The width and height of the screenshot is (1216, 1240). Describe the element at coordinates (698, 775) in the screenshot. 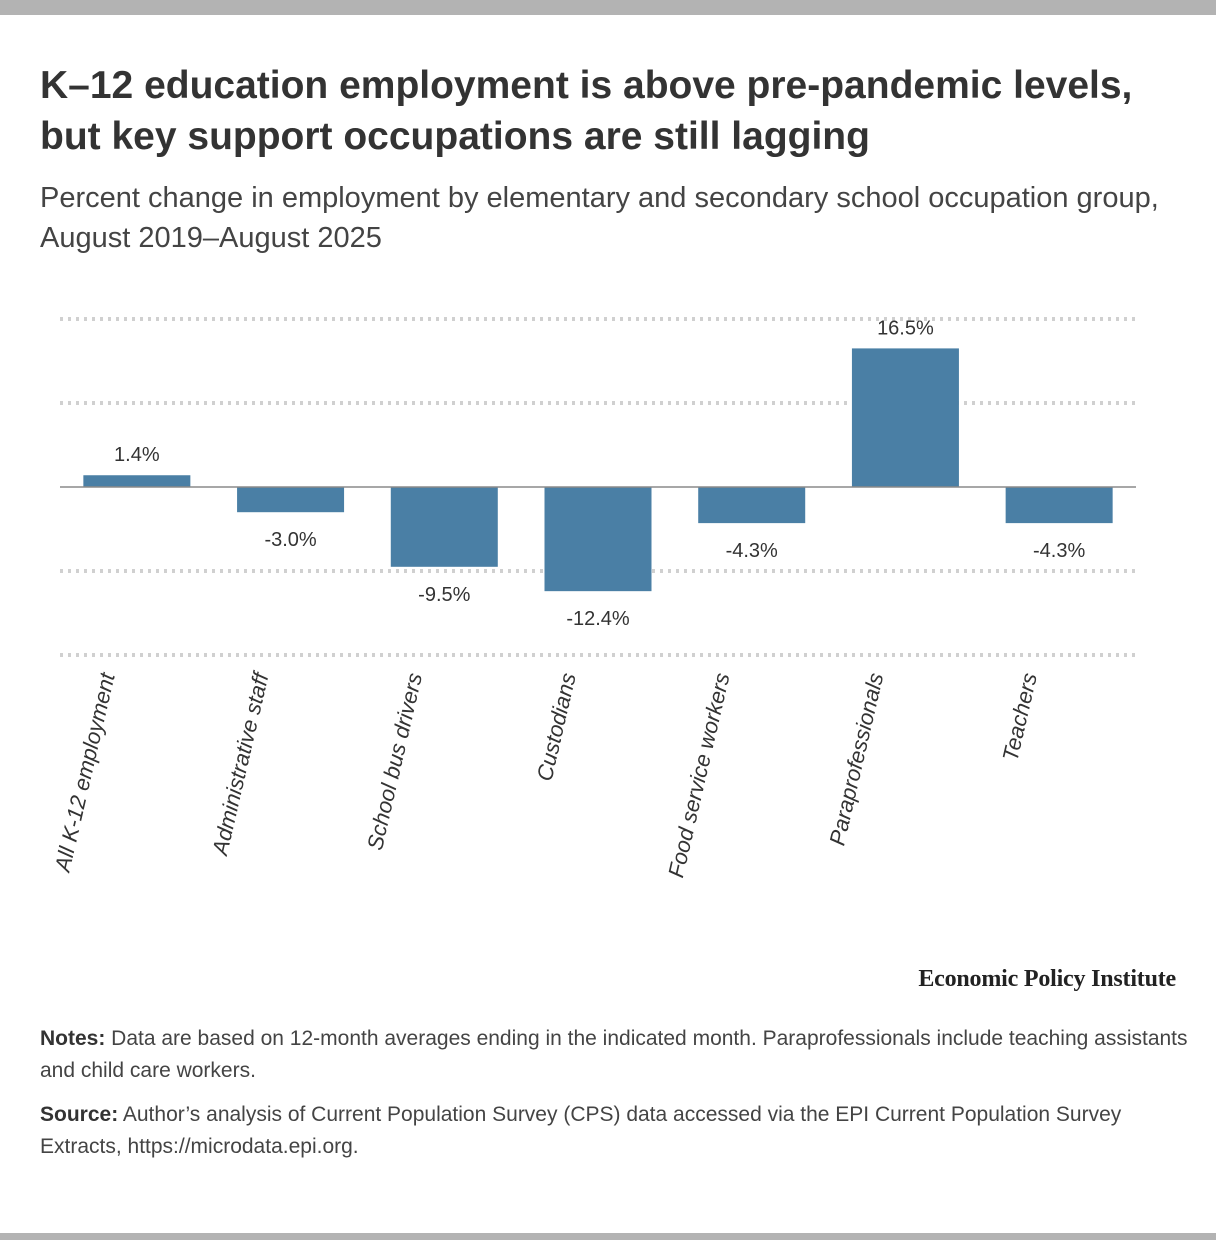

I see `category-label: Food service workers` at that location.